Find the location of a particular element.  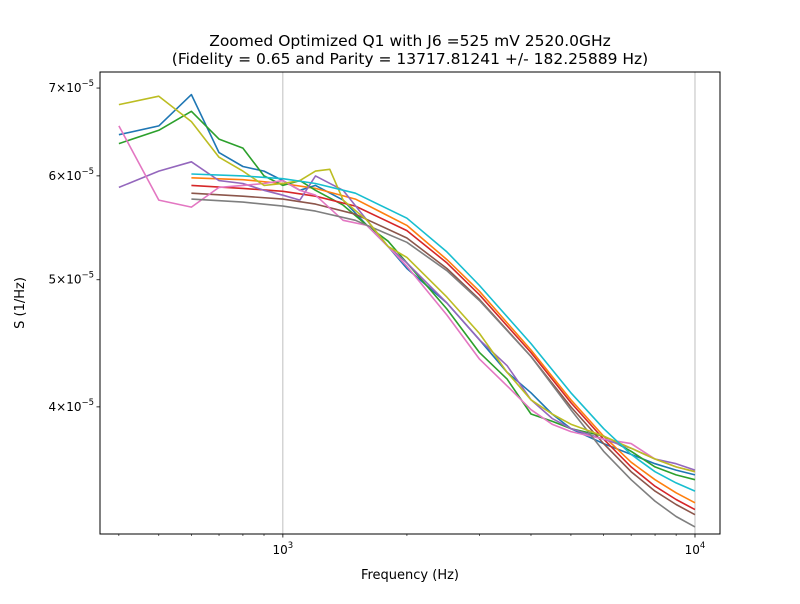

x-axis-label: Frequency (Hz) is located at coordinates (410, 575).